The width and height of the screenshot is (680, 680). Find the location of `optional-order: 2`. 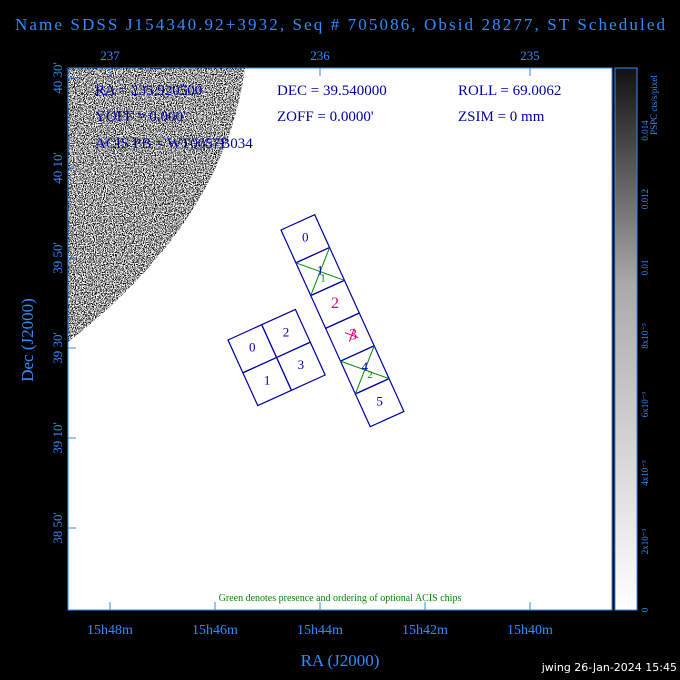

optional-order: 2 is located at coordinates (370, 375).